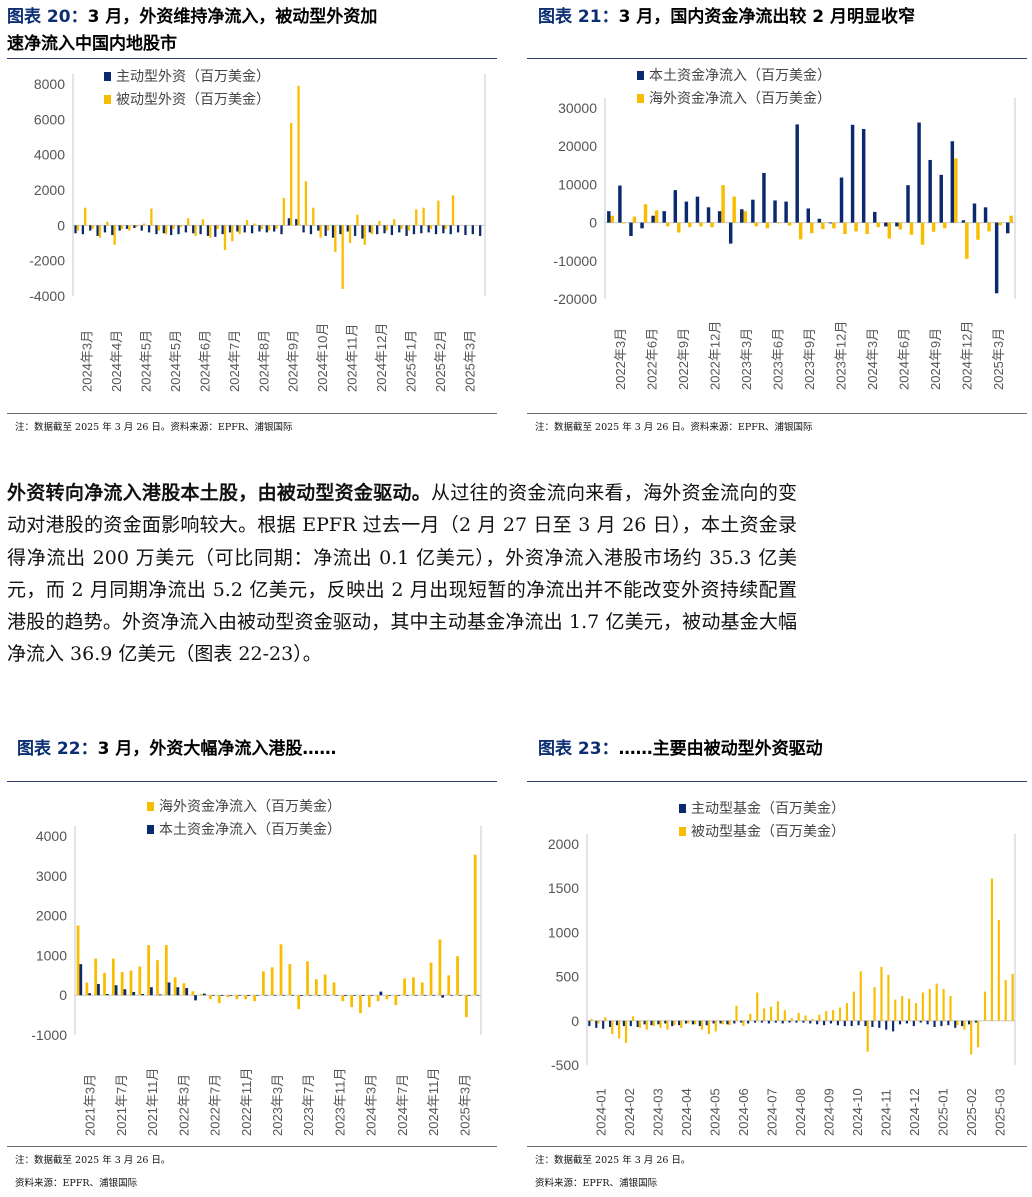 Image resolution: width=1032 pixels, height=1197 pixels. What do you see at coordinates (47, 261) in the screenshot?
I see `fig20-ytick-label: -2000` at bounding box center [47, 261].